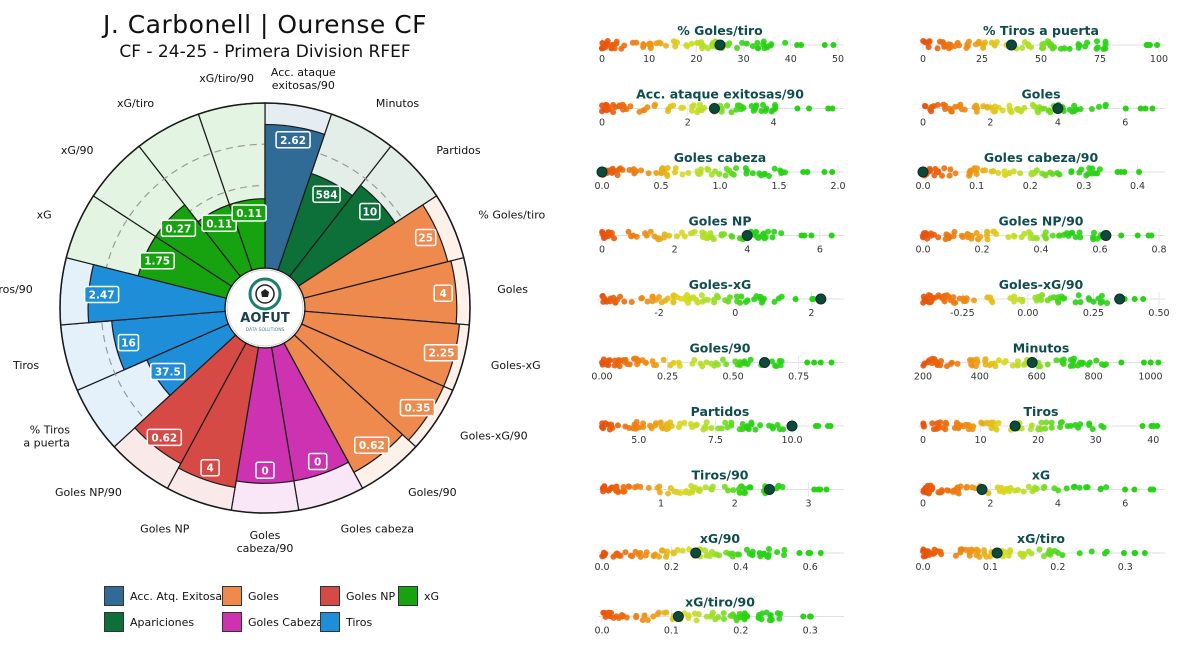 This screenshot has width=1200, height=647. What do you see at coordinates (512, 289) in the screenshot?
I see `slice-label: Goles` at bounding box center [512, 289].